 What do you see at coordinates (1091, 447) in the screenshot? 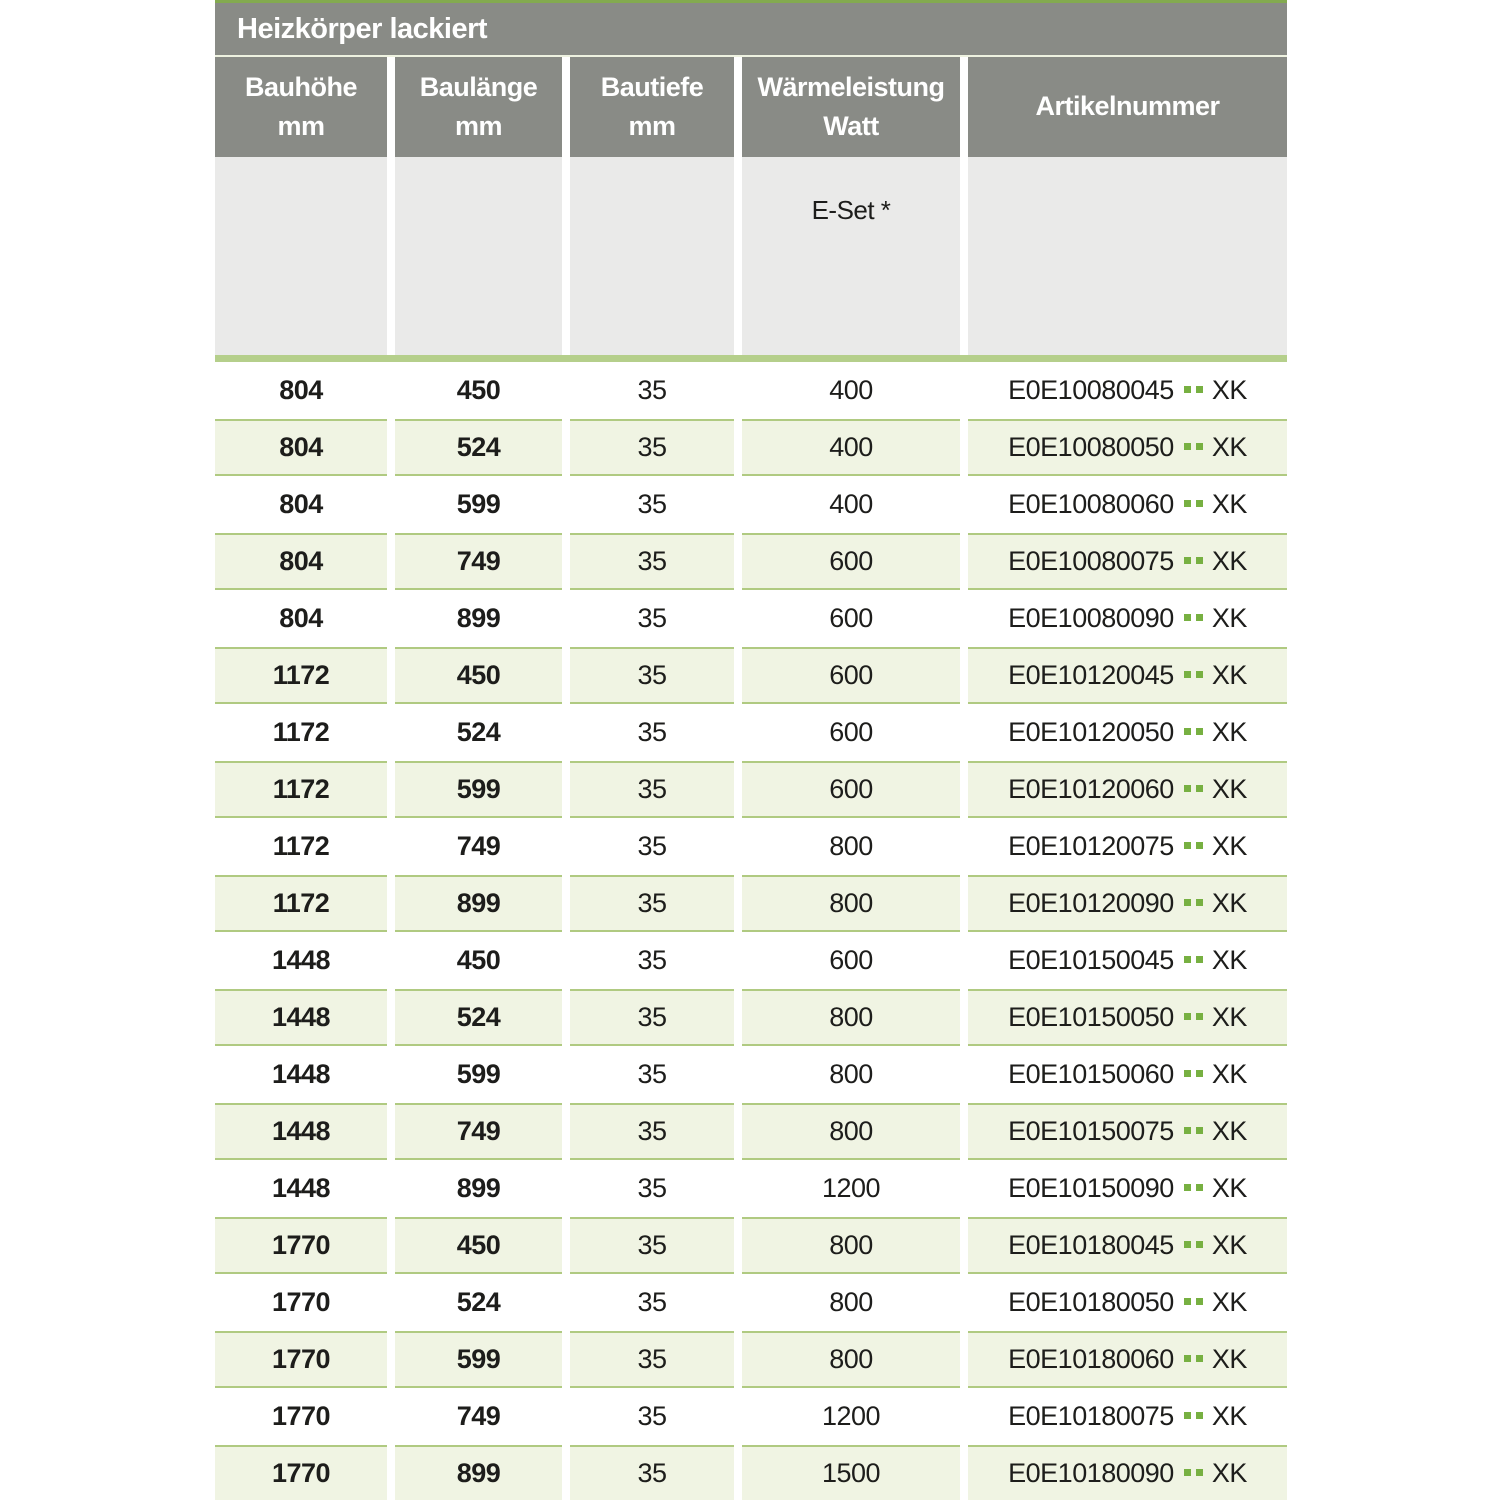
I see `artikel-prefix: E0E10080050` at bounding box center [1091, 447].